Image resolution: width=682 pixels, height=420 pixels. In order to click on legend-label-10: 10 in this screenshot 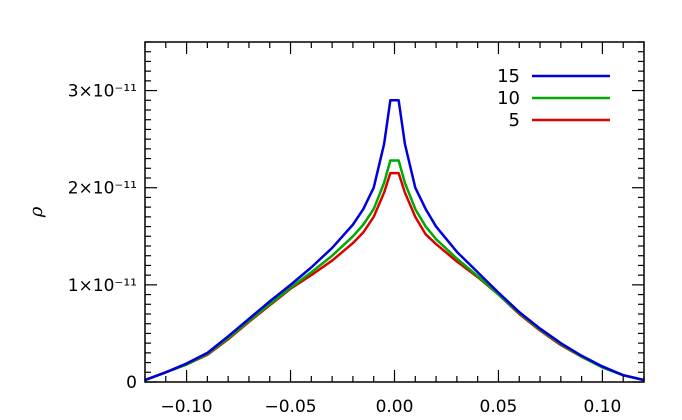, I will do `click(508, 98)`.